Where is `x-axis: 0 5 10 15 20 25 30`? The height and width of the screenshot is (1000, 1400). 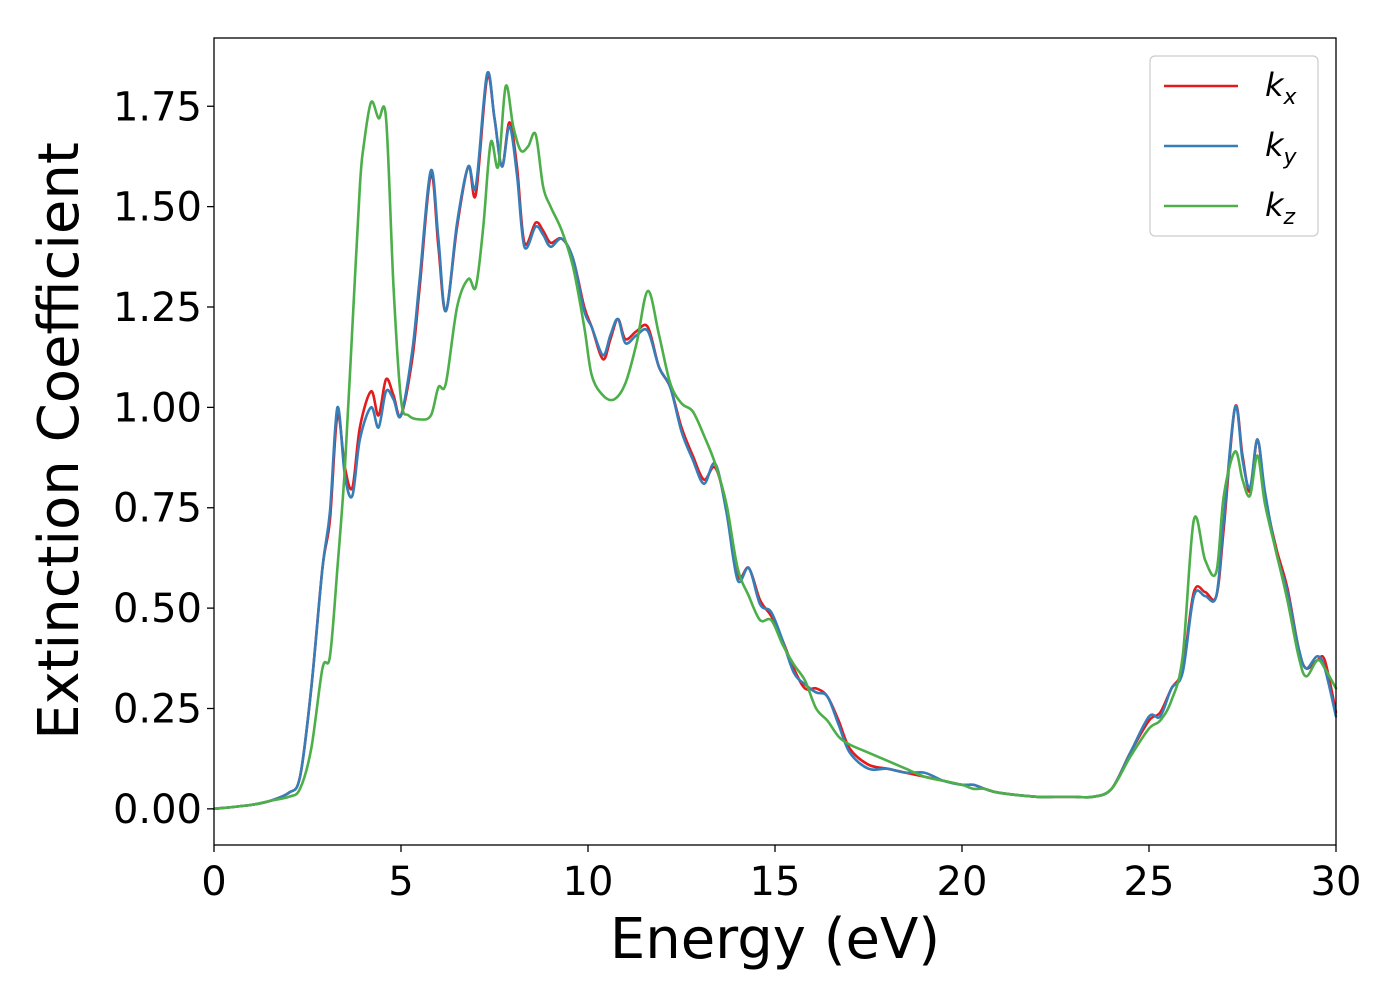 x-axis: 0 5 10 15 20 25 30 is located at coordinates (781, 875).